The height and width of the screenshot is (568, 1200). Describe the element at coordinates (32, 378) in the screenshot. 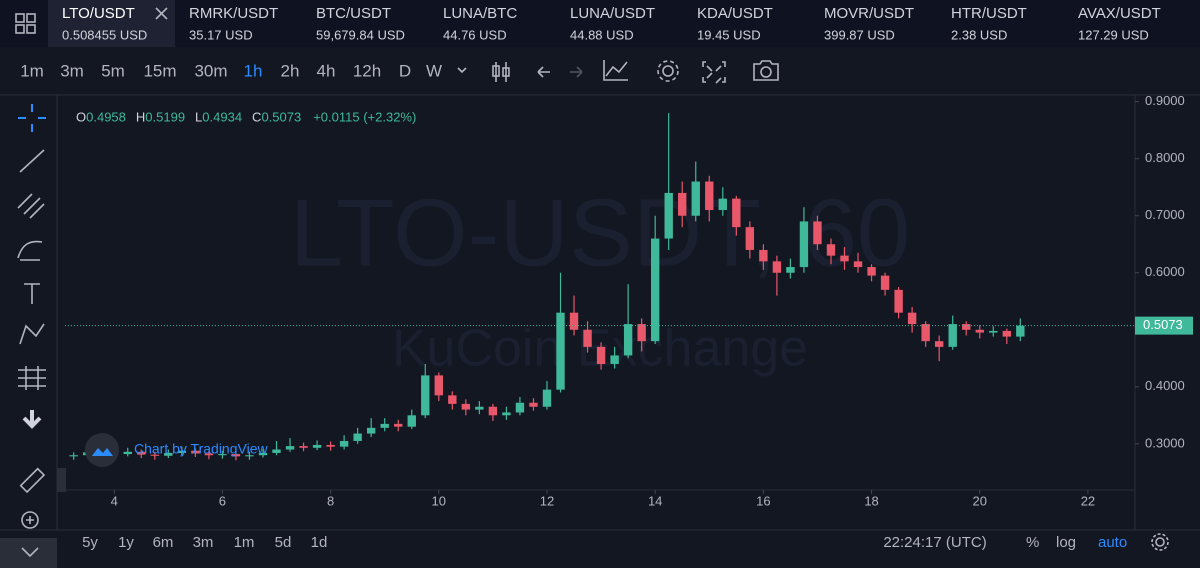

I see `prediction-tool` at that location.